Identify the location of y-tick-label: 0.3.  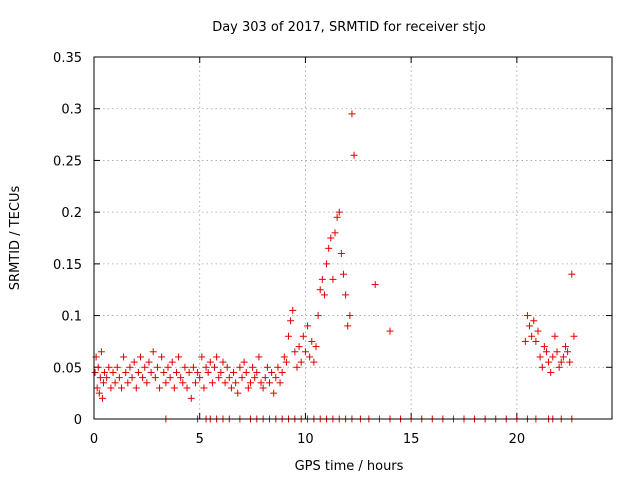
(71, 110).